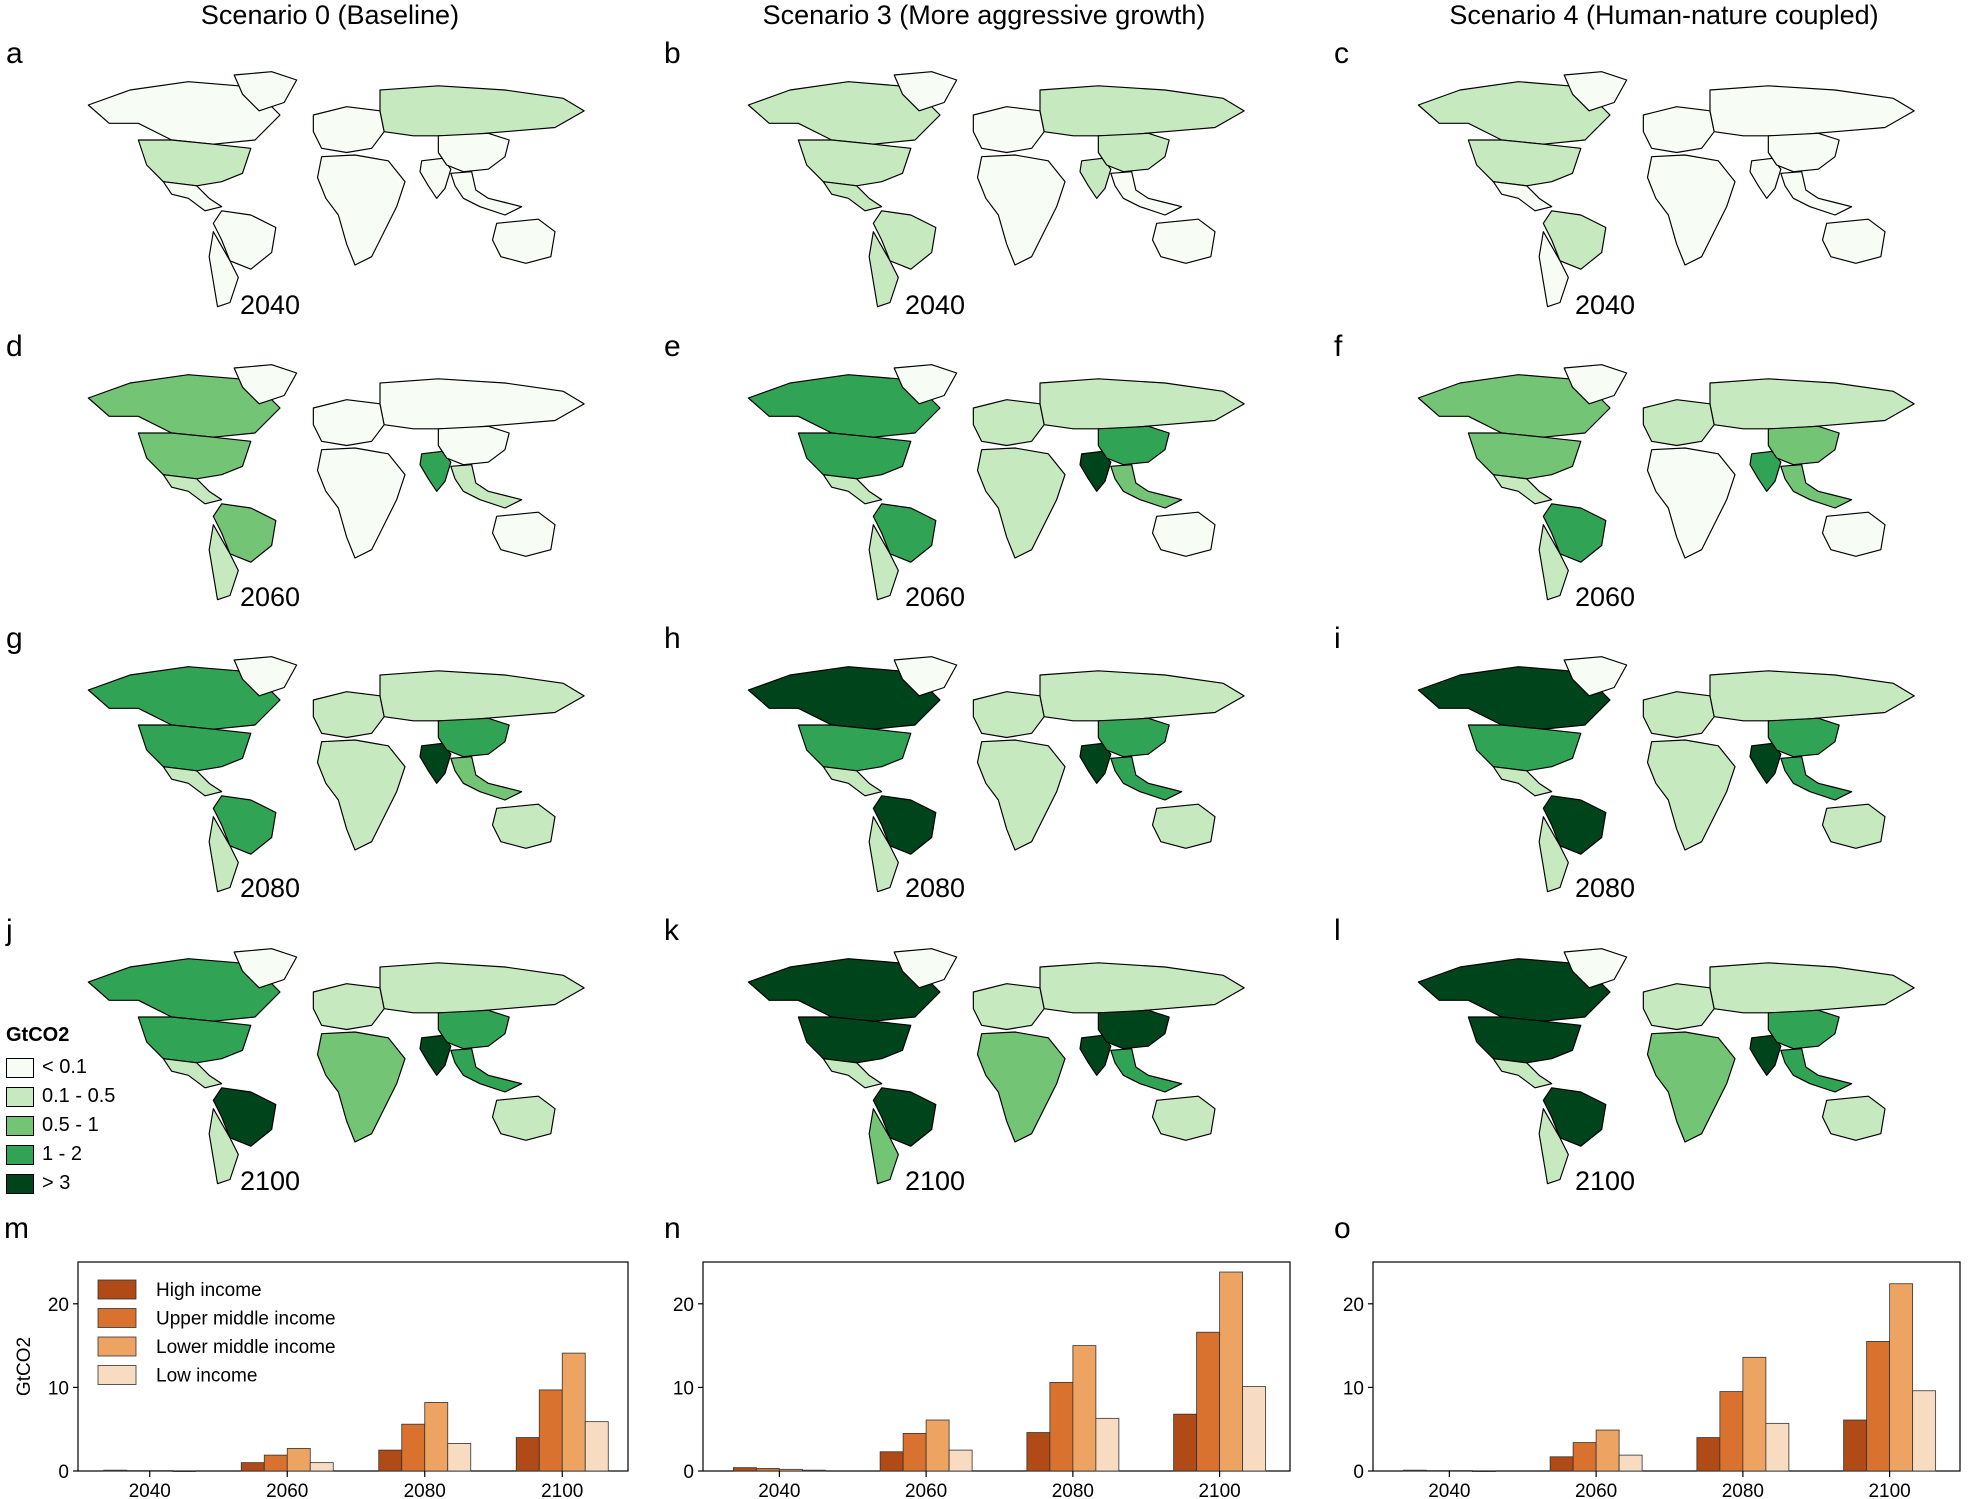  I want to click on world-map-c, so click(1666, 189).